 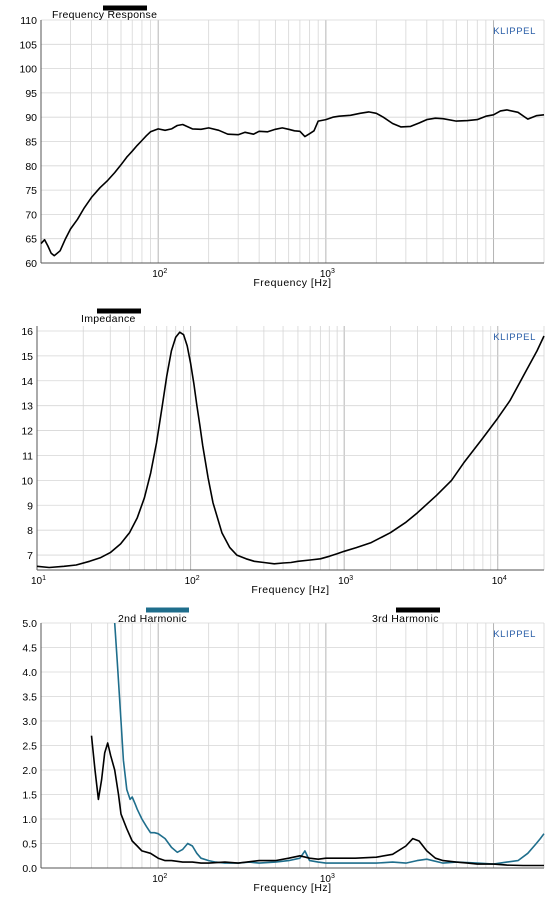 I want to click on chart-3-klippel-watermark: KLIPPEL, so click(x=514, y=634).